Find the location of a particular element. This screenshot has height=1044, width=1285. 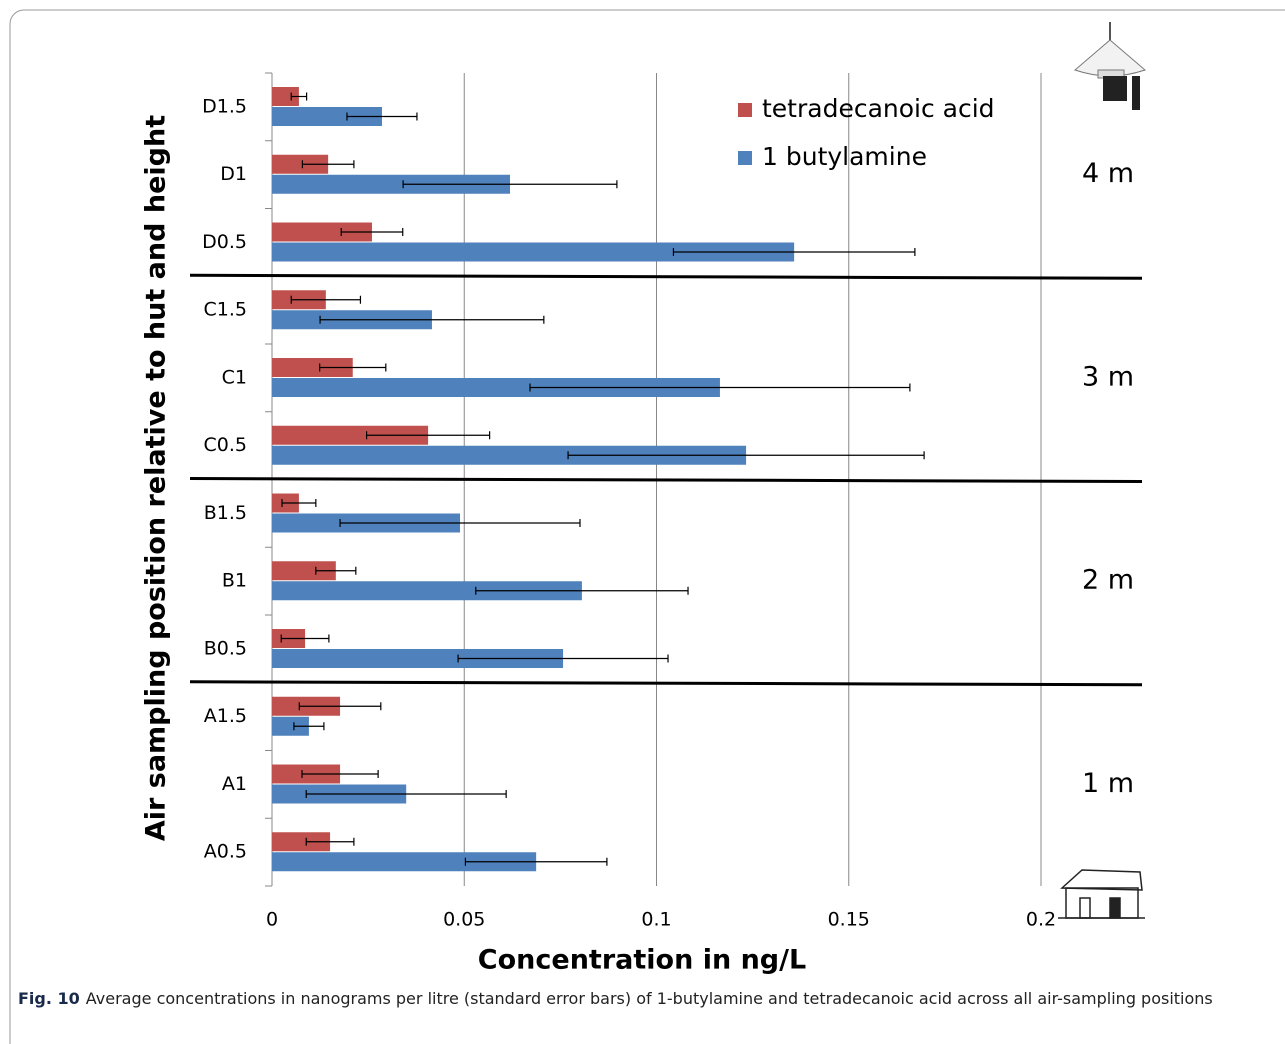

y-tick-label: A0.5 is located at coordinates (225, 852).